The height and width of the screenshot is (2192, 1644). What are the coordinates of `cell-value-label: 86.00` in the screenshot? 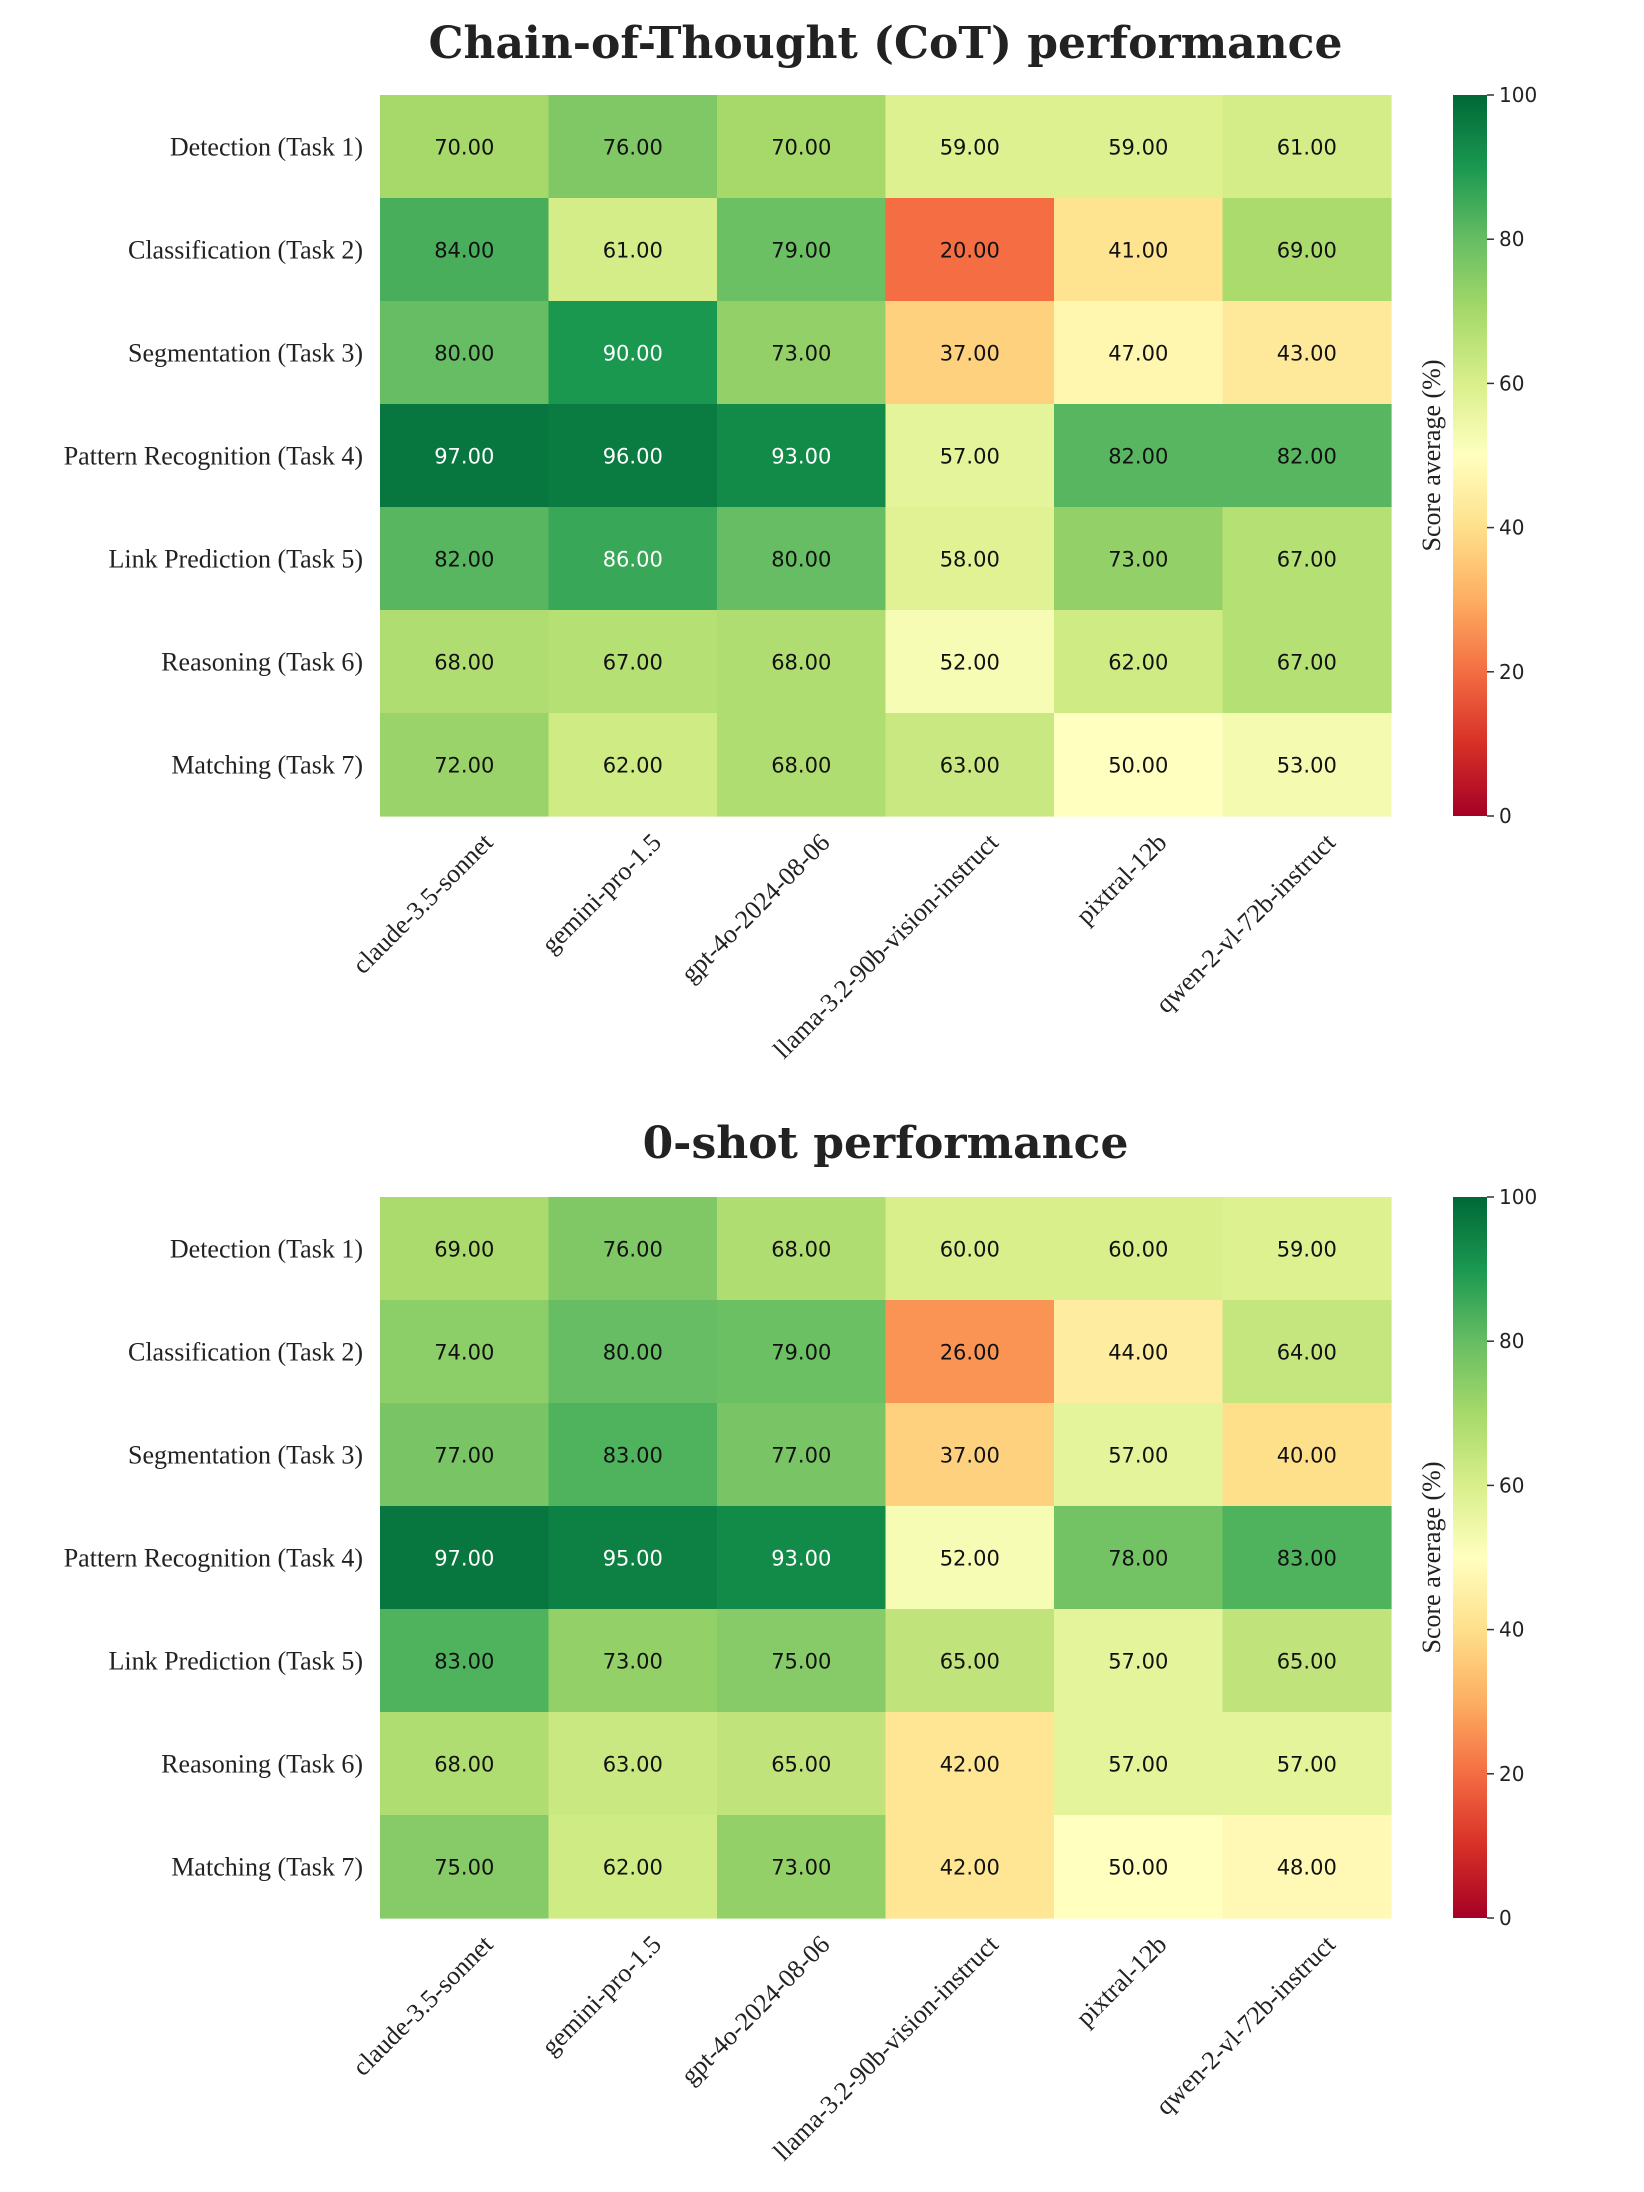 It's located at (633, 560).